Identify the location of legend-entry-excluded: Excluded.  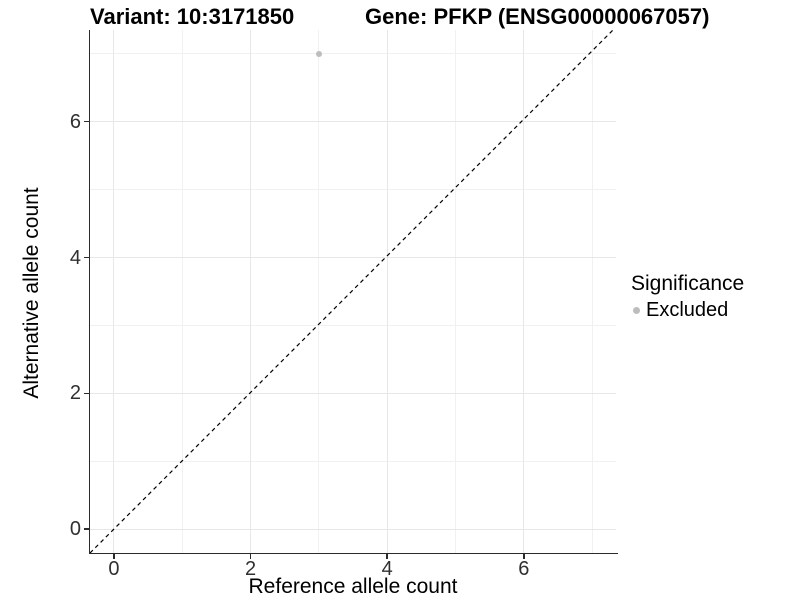
(687, 310).